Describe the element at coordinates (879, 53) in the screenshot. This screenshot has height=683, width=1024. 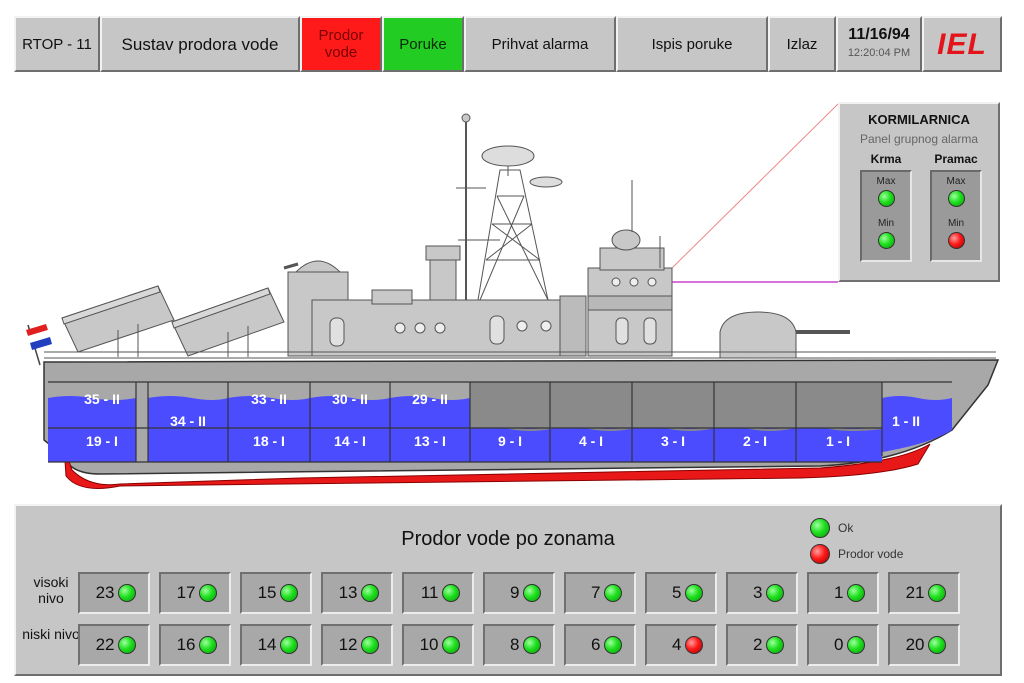
I see `time-text: 12:20:04 PM` at that location.